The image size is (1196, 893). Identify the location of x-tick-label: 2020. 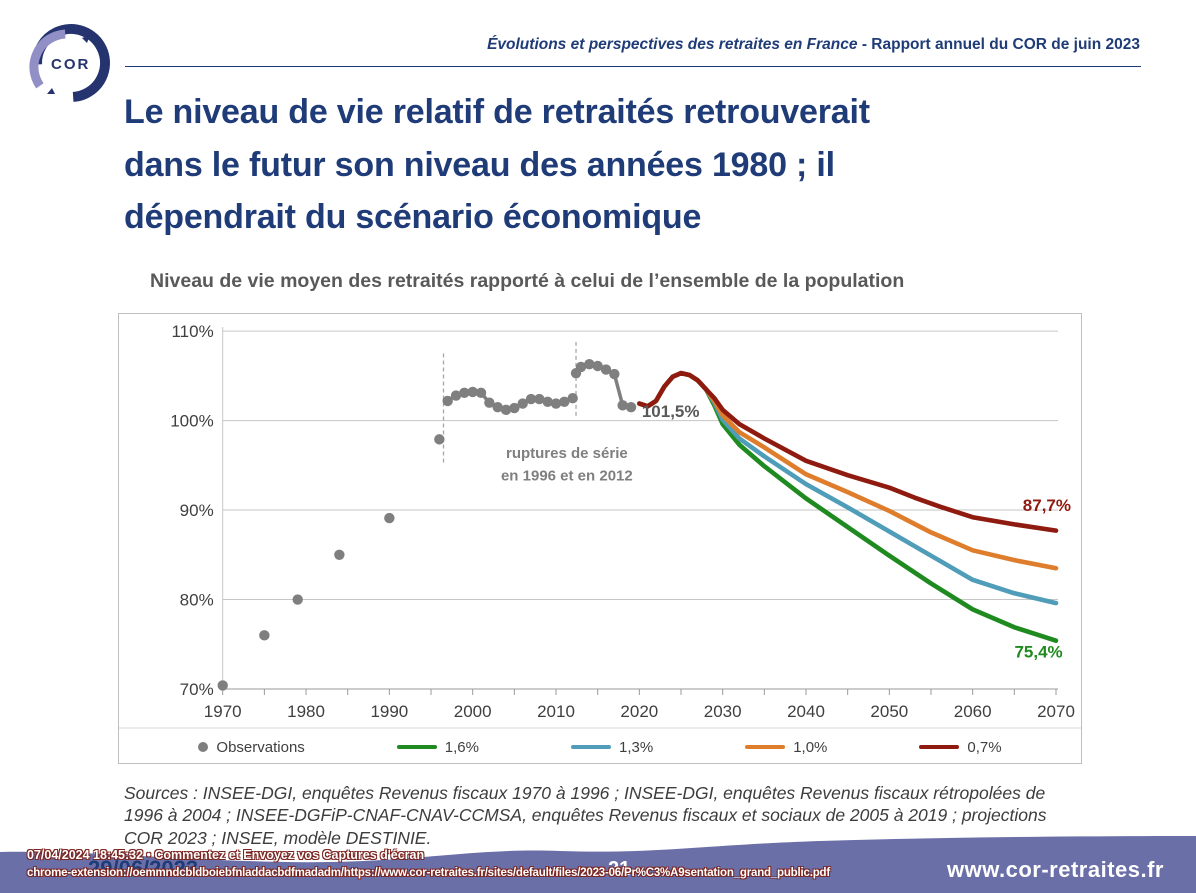
(639, 711).